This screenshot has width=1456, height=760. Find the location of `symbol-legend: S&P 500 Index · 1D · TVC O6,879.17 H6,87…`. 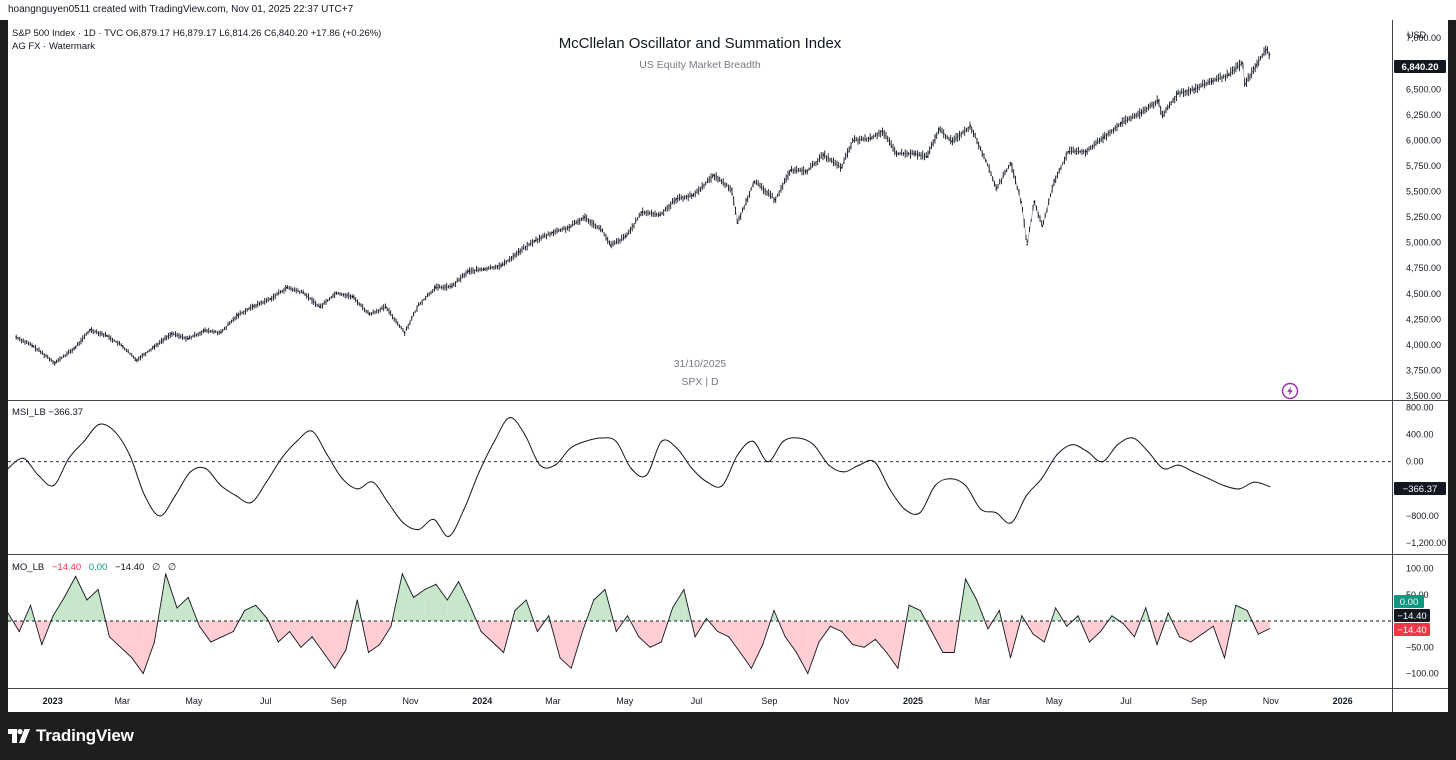

symbol-legend: S&P 500 Index · 1D · TVC O6,879.17 H6,87… is located at coordinates (196, 33).